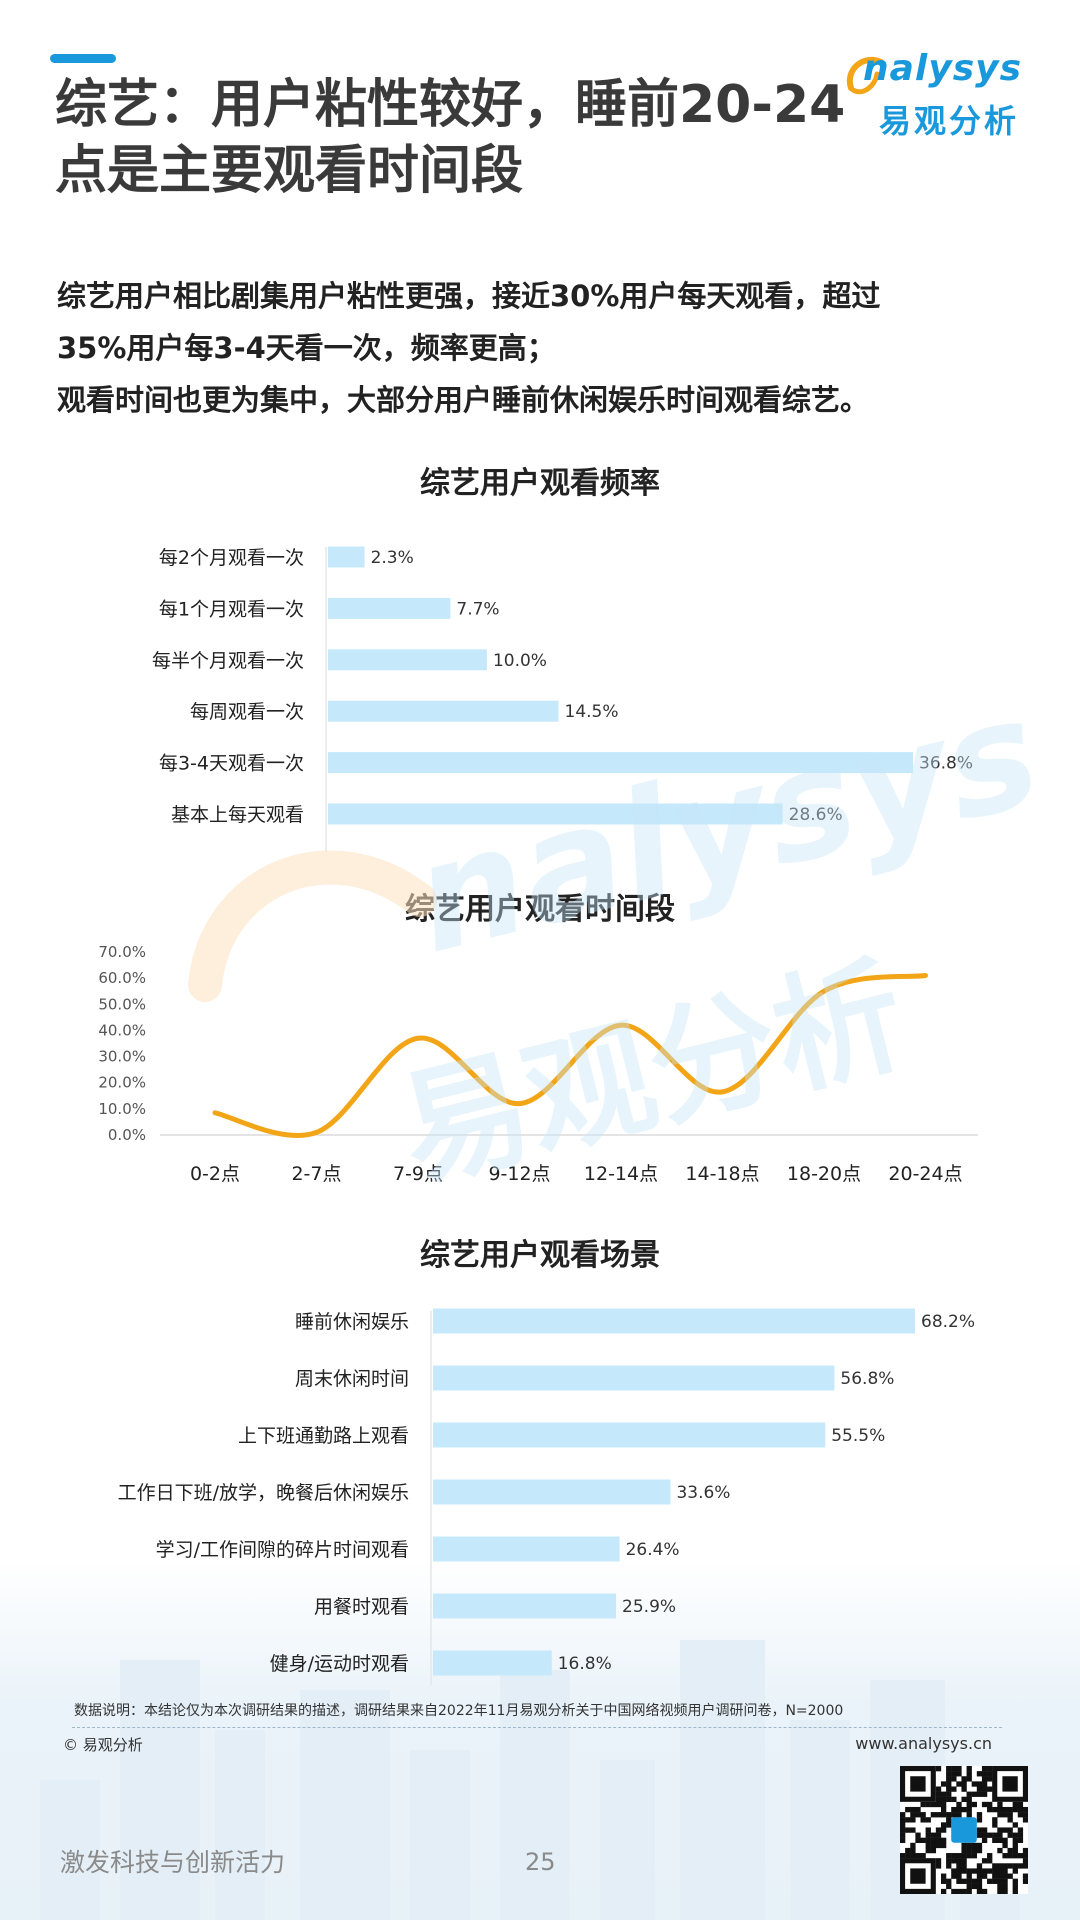 The height and width of the screenshot is (1920, 1080). What do you see at coordinates (122, 1109) in the screenshot?
I see `y-tick-label: 10.0%` at bounding box center [122, 1109].